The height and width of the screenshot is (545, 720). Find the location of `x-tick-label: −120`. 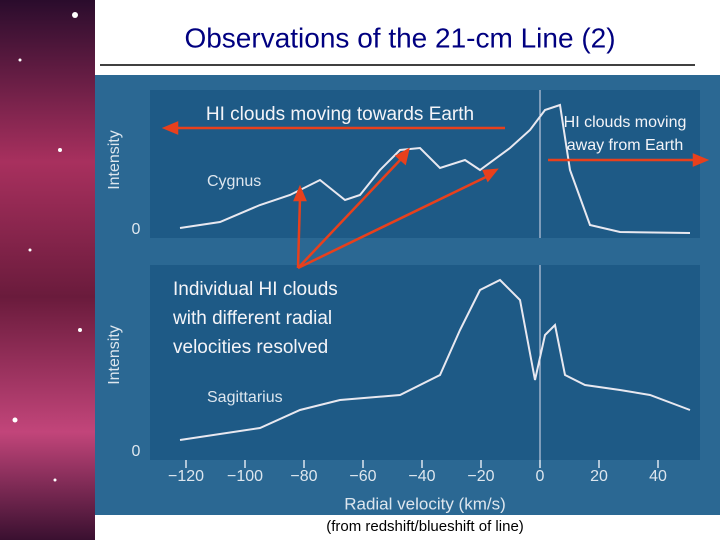

x-tick-label: −120 is located at coordinates (186, 476).